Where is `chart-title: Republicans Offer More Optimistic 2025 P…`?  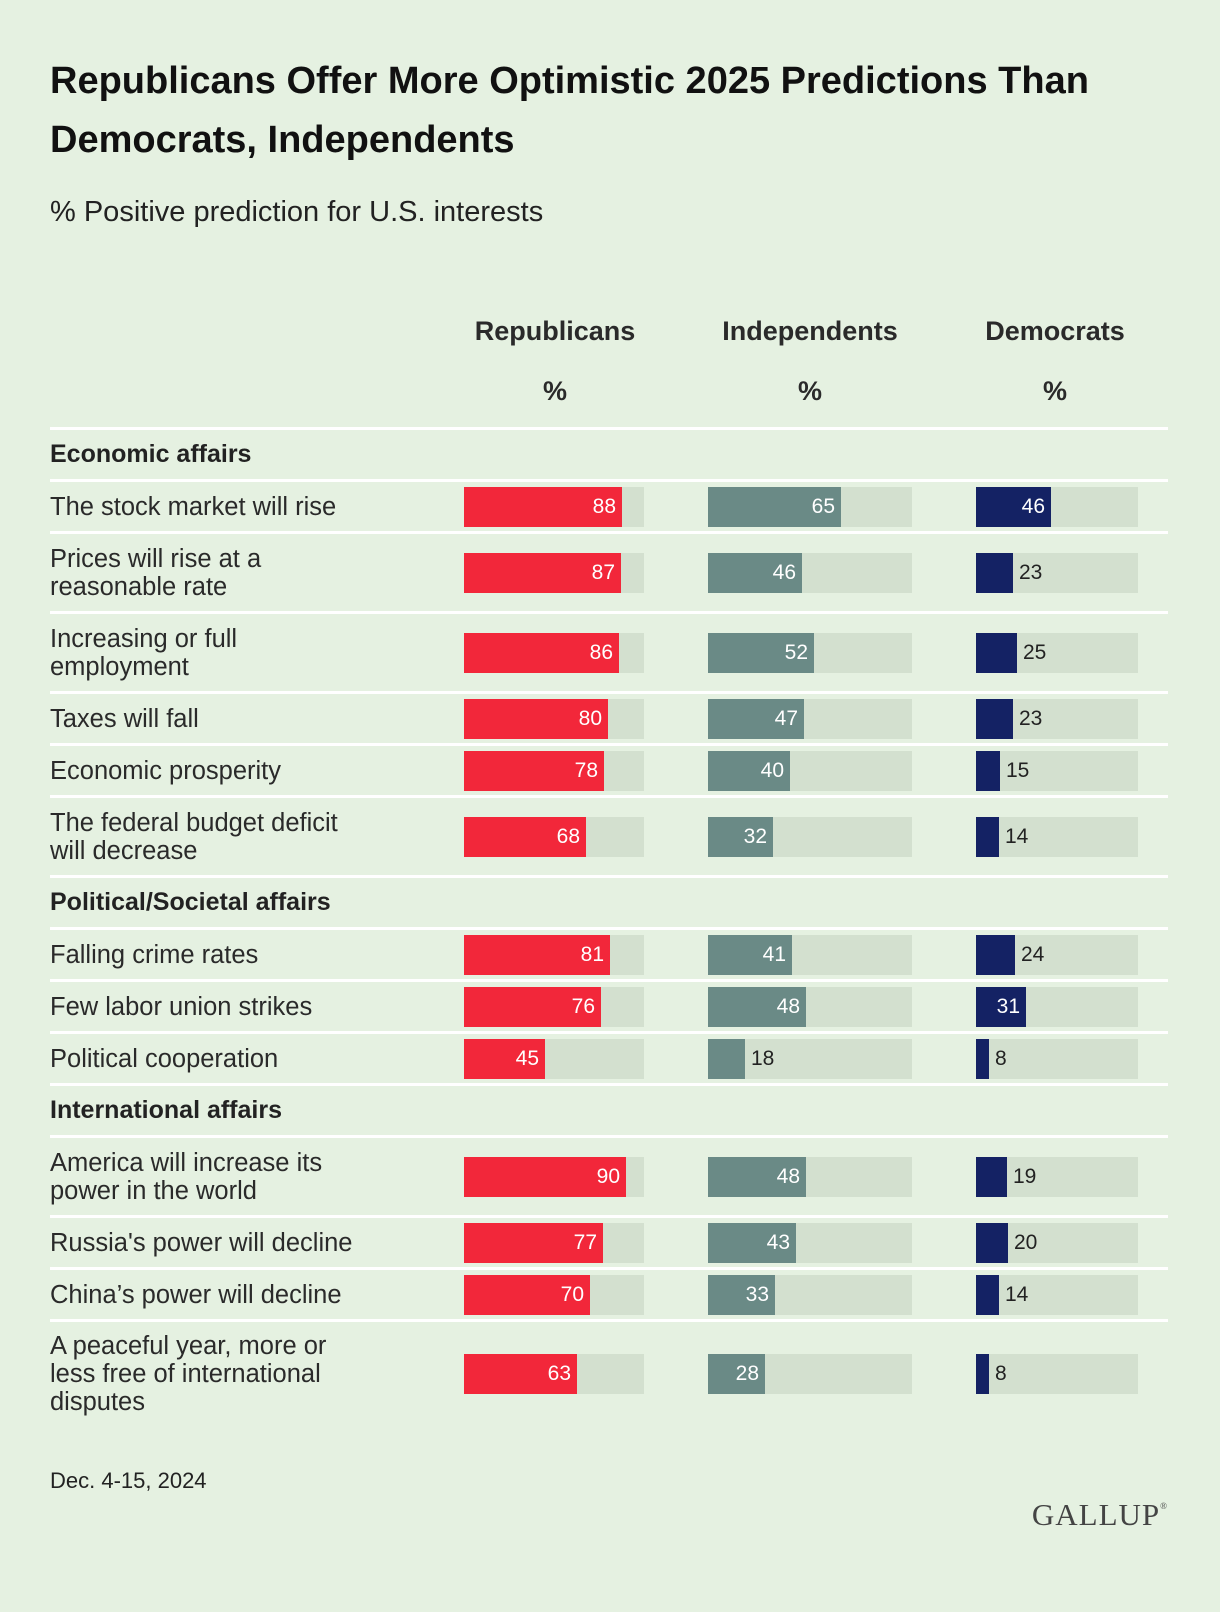
chart-title: Republicans Offer More Optimistic 2025 P… is located at coordinates (569, 110).